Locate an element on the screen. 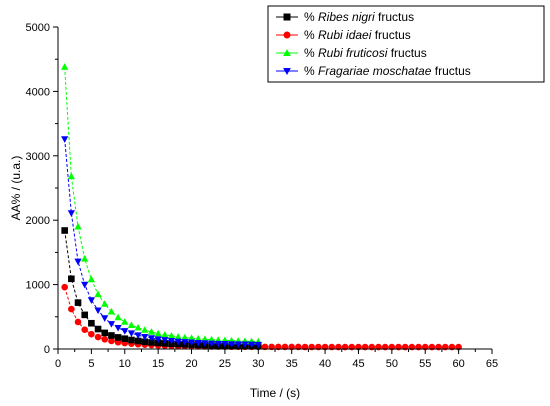 Image resolution: width=550 pixels, height=406 pixels. x-tick-label: 10 is located at coordinates (125, 364).